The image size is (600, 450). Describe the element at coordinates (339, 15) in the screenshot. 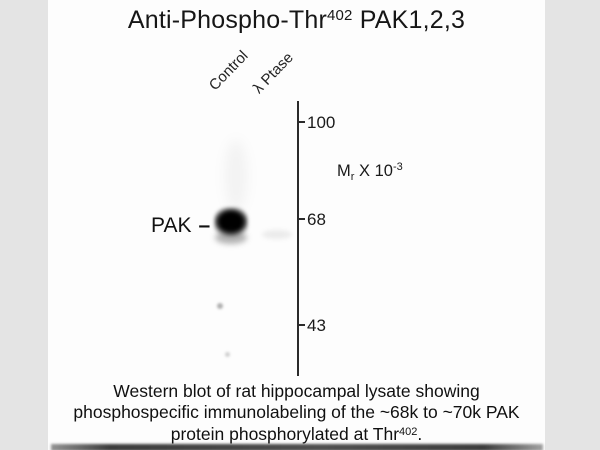

I see `figure-title-superscript: 402` at that location.